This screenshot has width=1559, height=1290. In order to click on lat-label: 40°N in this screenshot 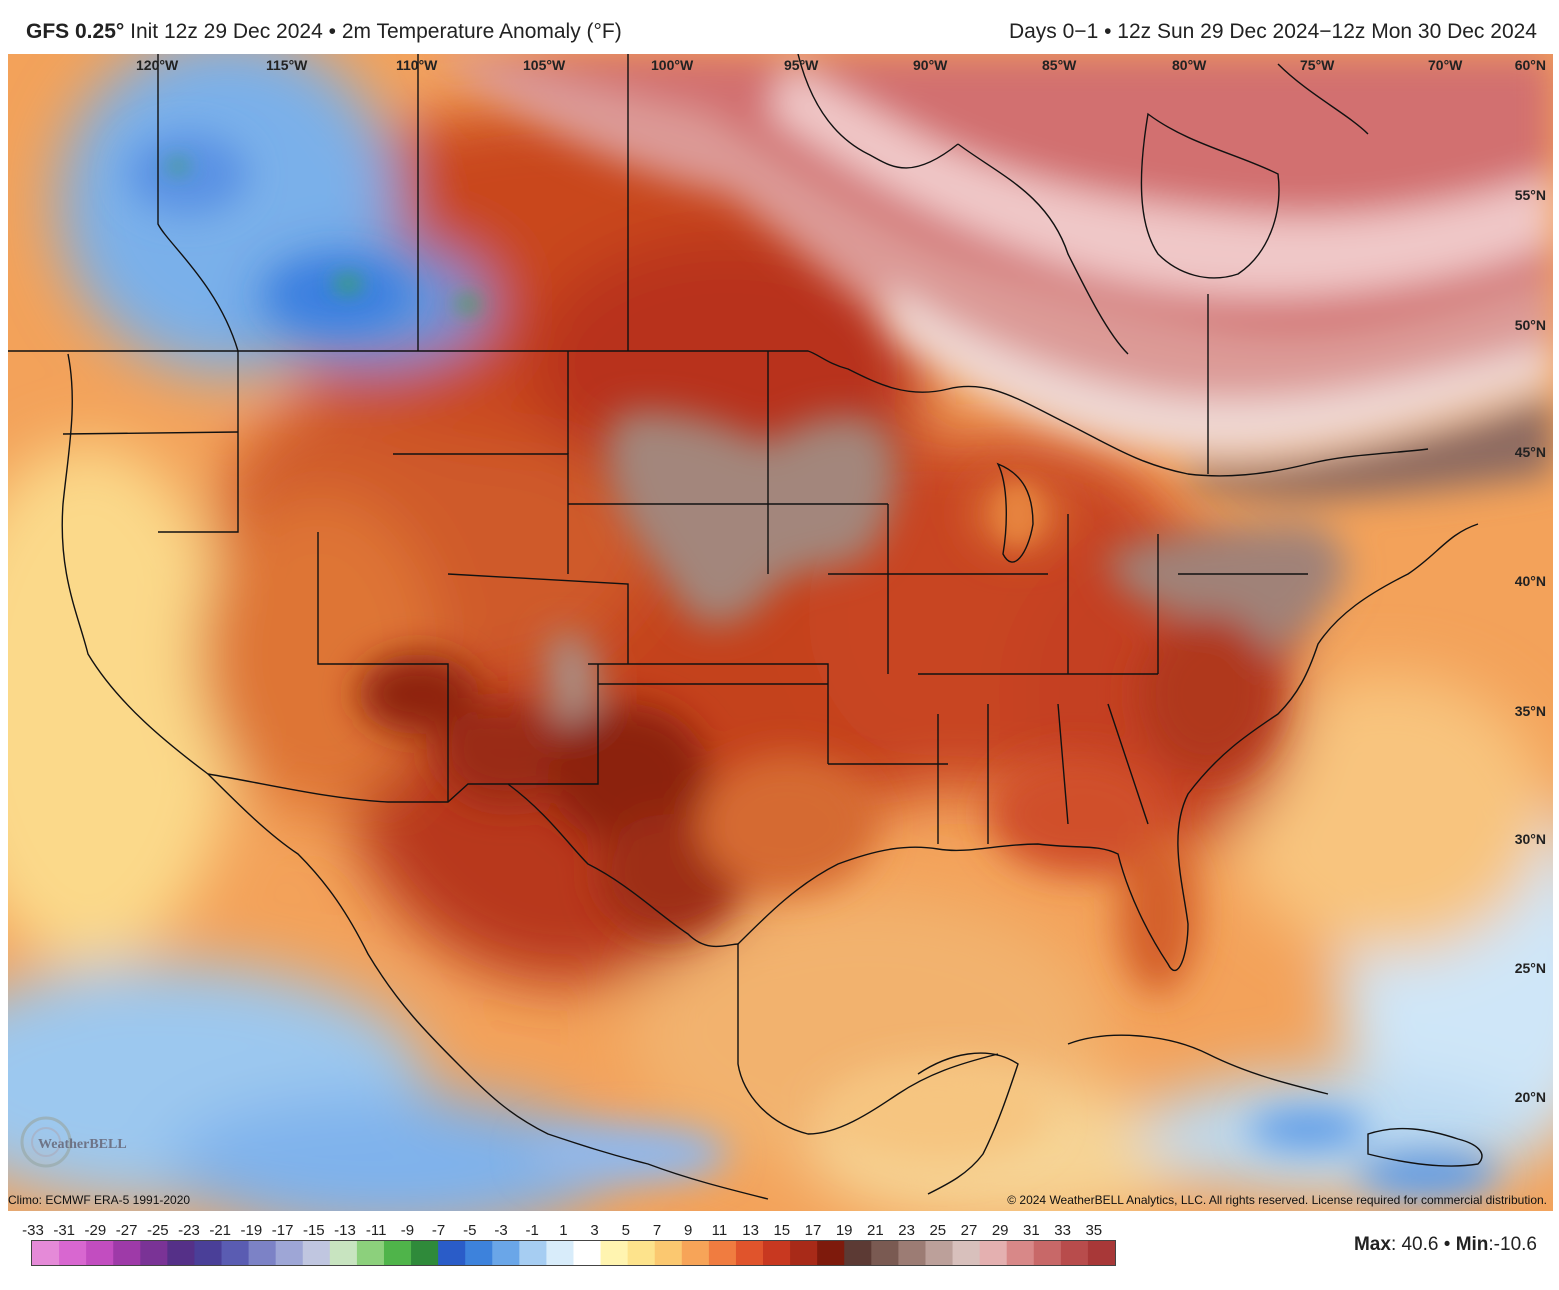, I will do `click(1530, 581)`.